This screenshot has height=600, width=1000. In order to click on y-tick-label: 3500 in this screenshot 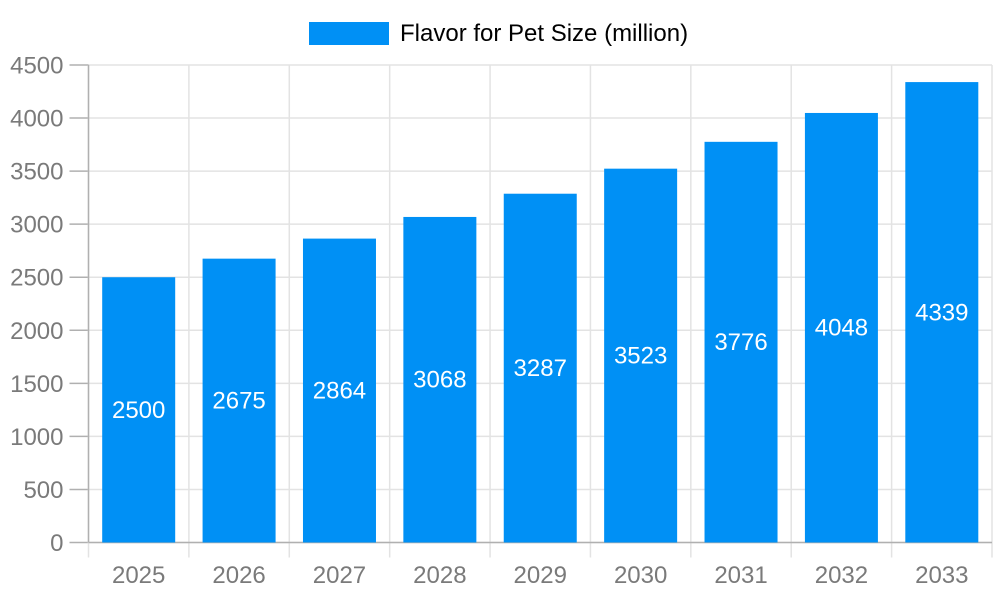, I will do `click(36, 172)`.